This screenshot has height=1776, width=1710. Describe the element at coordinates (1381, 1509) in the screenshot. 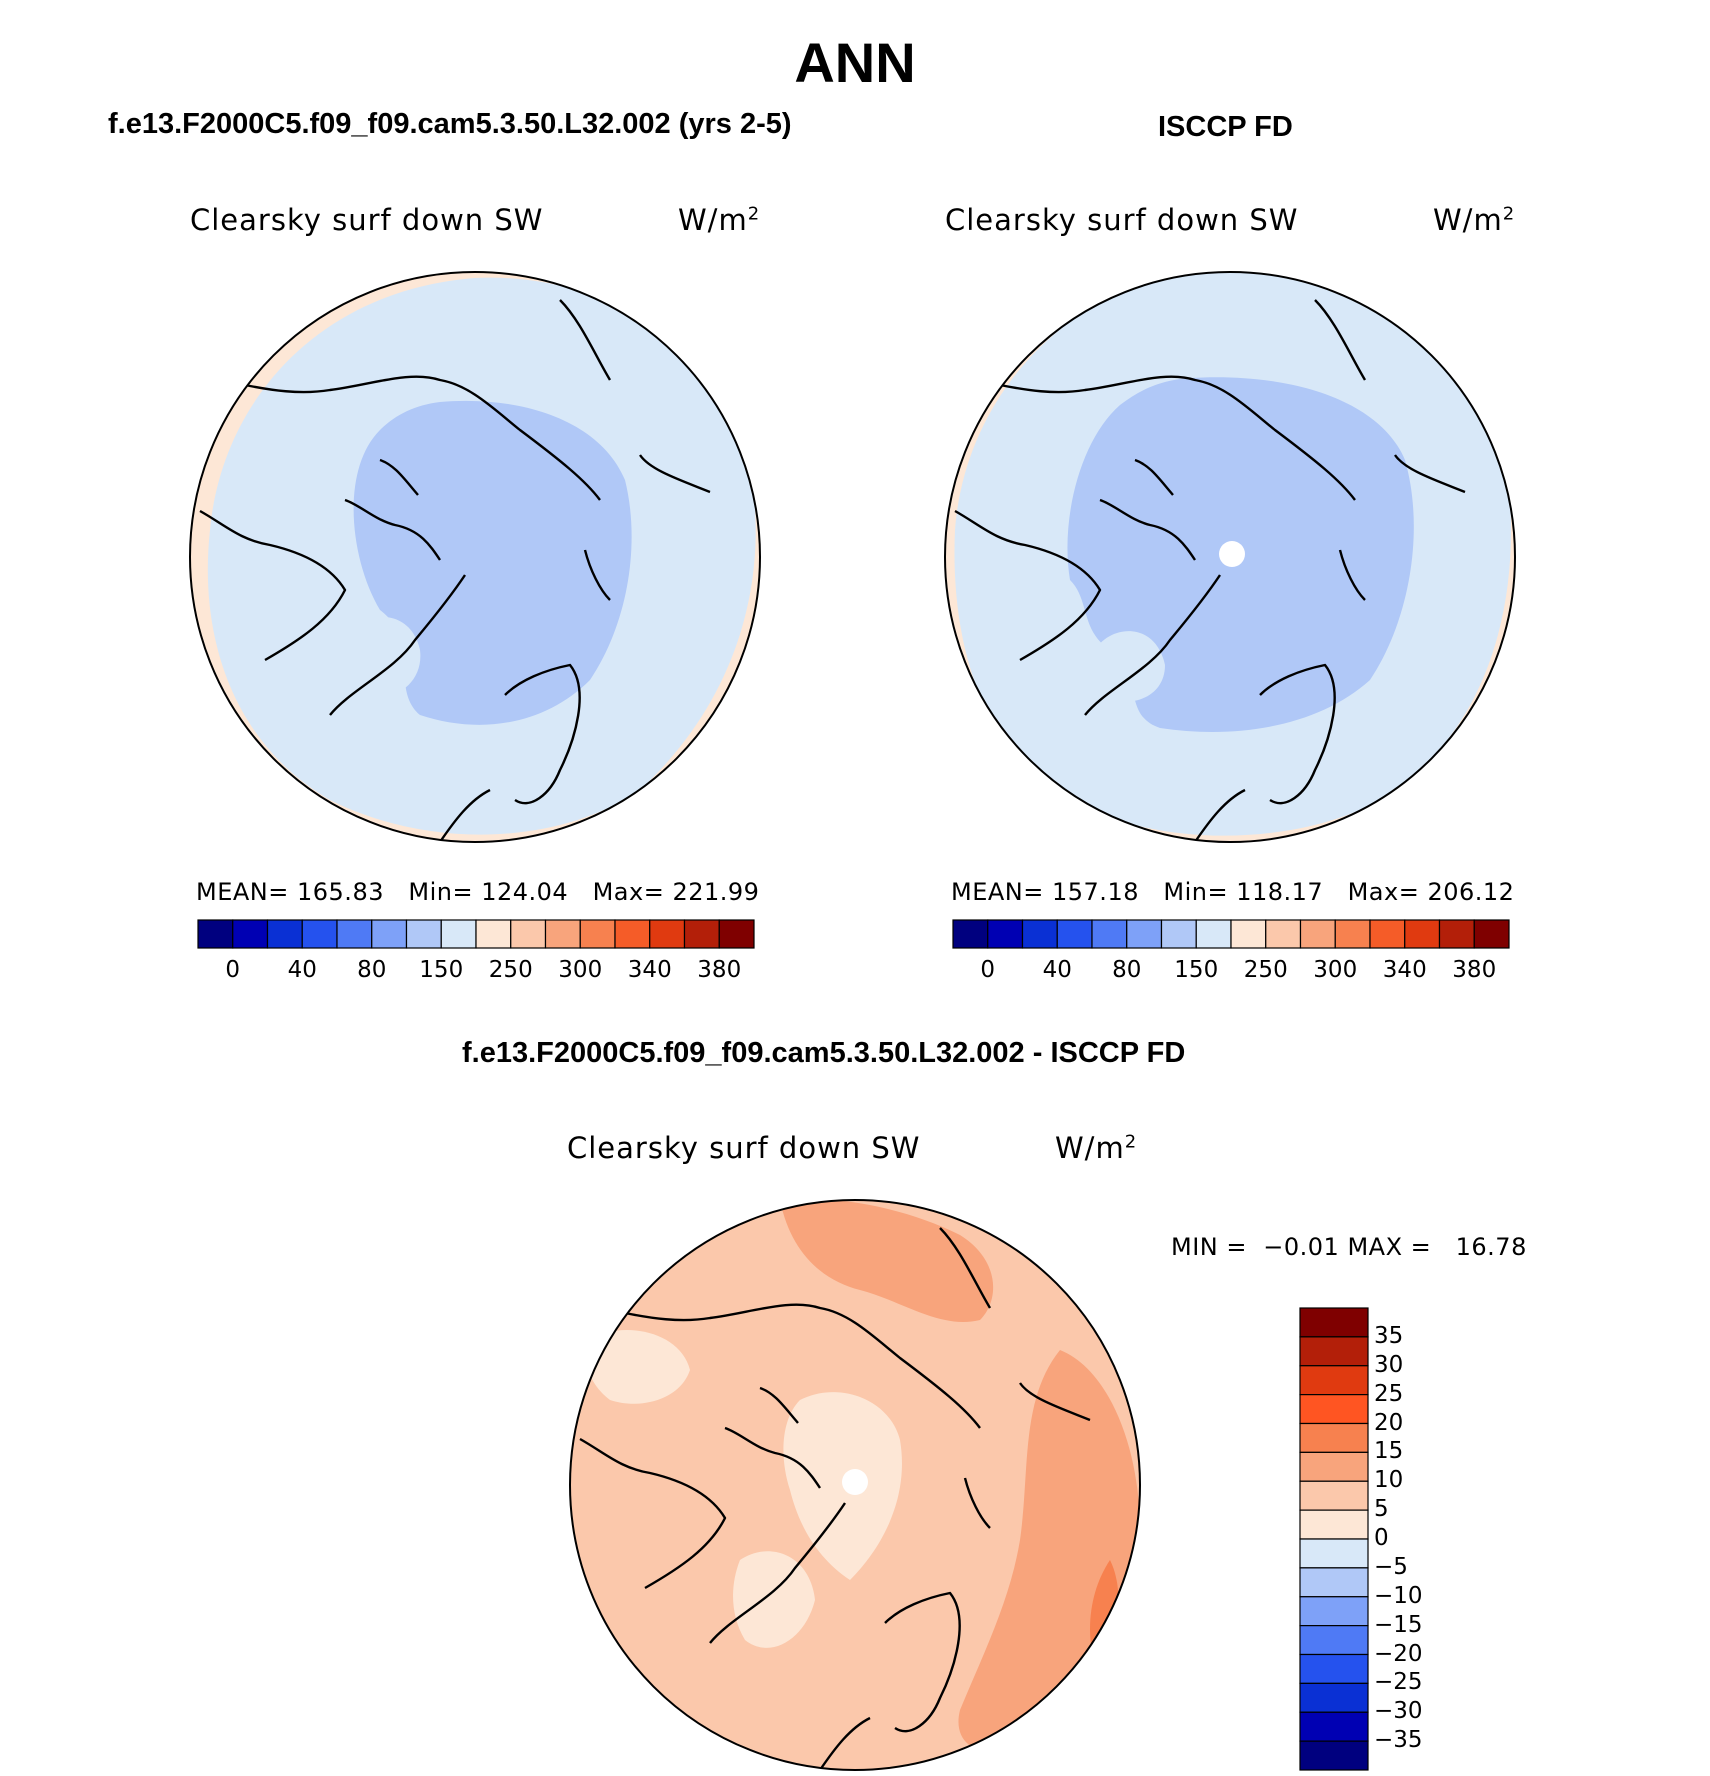

I see `colorbar-tick-label: 5` at that location.